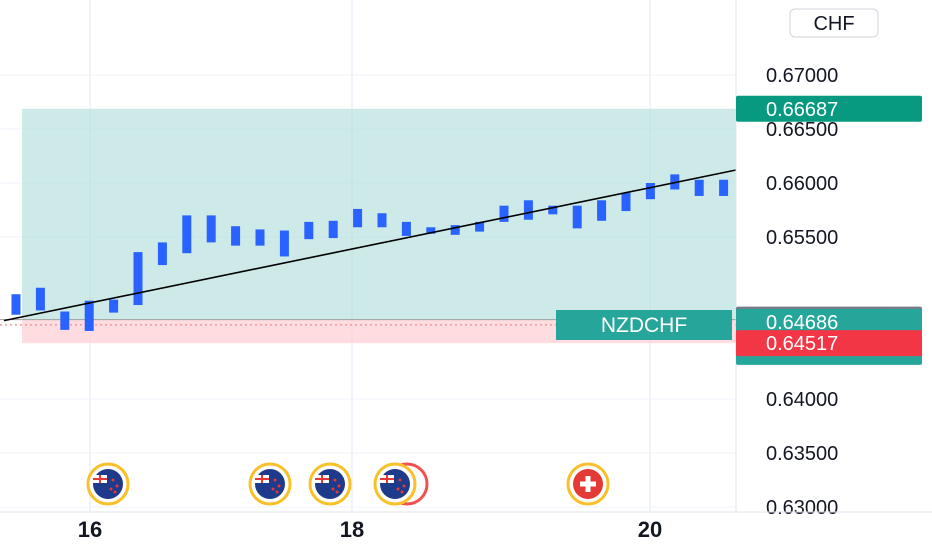 The width and height of the screenshot is (932, 550). I want to click on symbol-tag: NZDCHF, so click(644, 325).